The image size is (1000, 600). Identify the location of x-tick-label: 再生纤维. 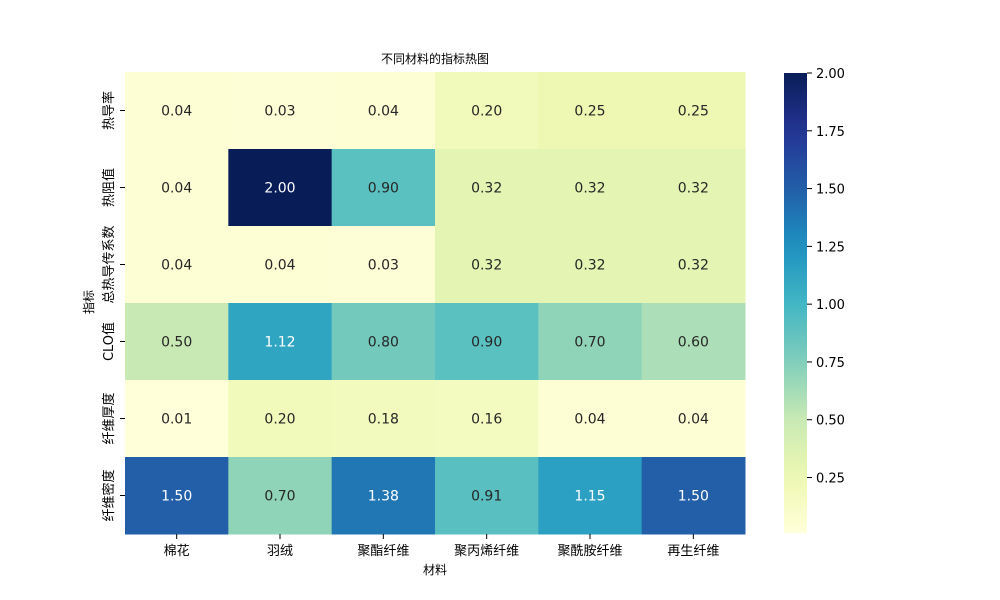
(693, 551).